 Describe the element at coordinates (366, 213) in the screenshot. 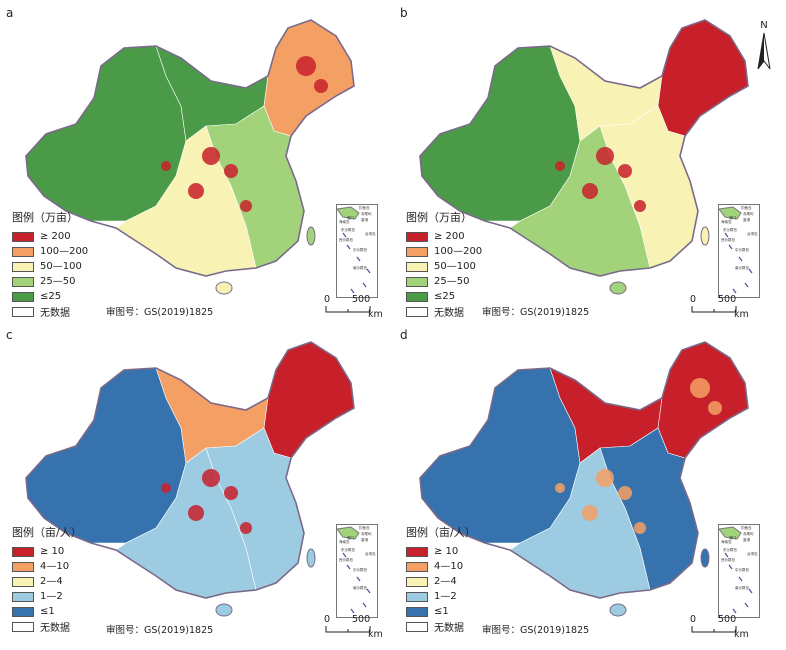

I see `inset-label: 赤尾屿` at that location.